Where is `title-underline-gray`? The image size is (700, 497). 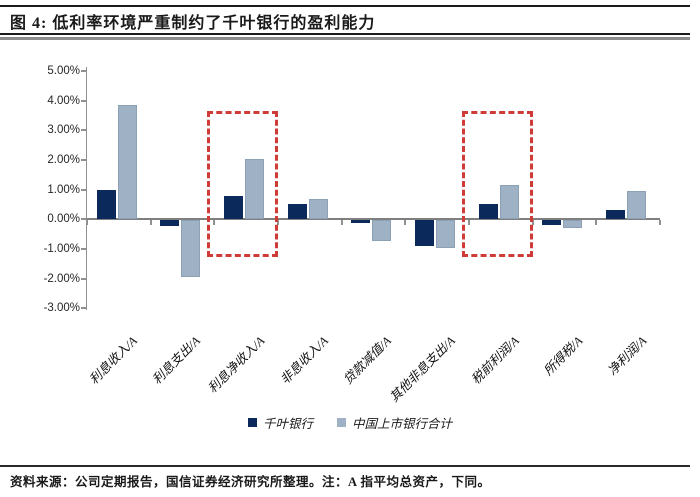 title-underline-gray is located at coordinates (345, 38).